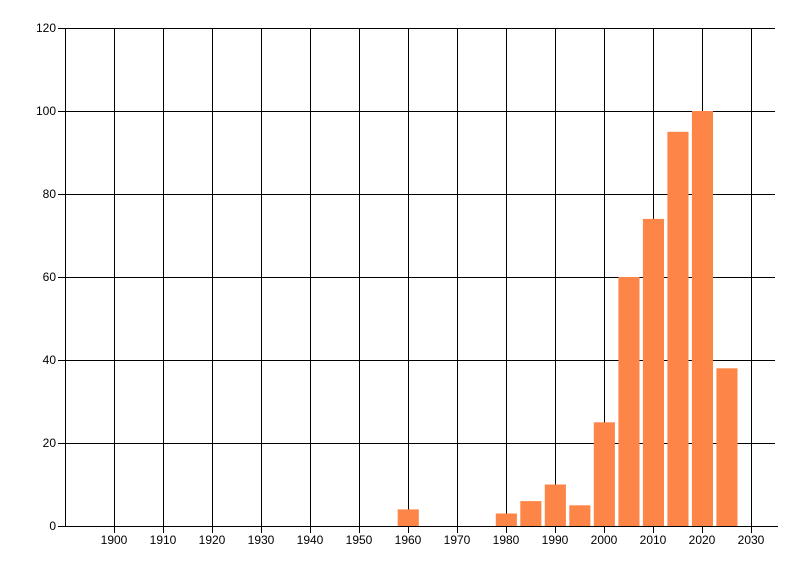  Describe the element at coordinates (359, 540) in the screenshot. I see `x-tick-label: 1950` at that location.